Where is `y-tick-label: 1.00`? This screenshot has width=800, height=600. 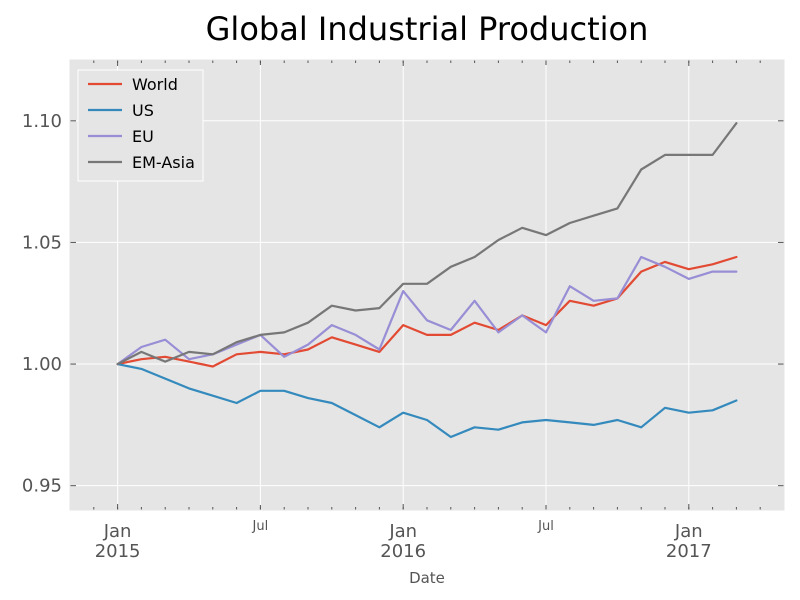
y-tick-label: 1.00 is located at coordinates (42, 364).